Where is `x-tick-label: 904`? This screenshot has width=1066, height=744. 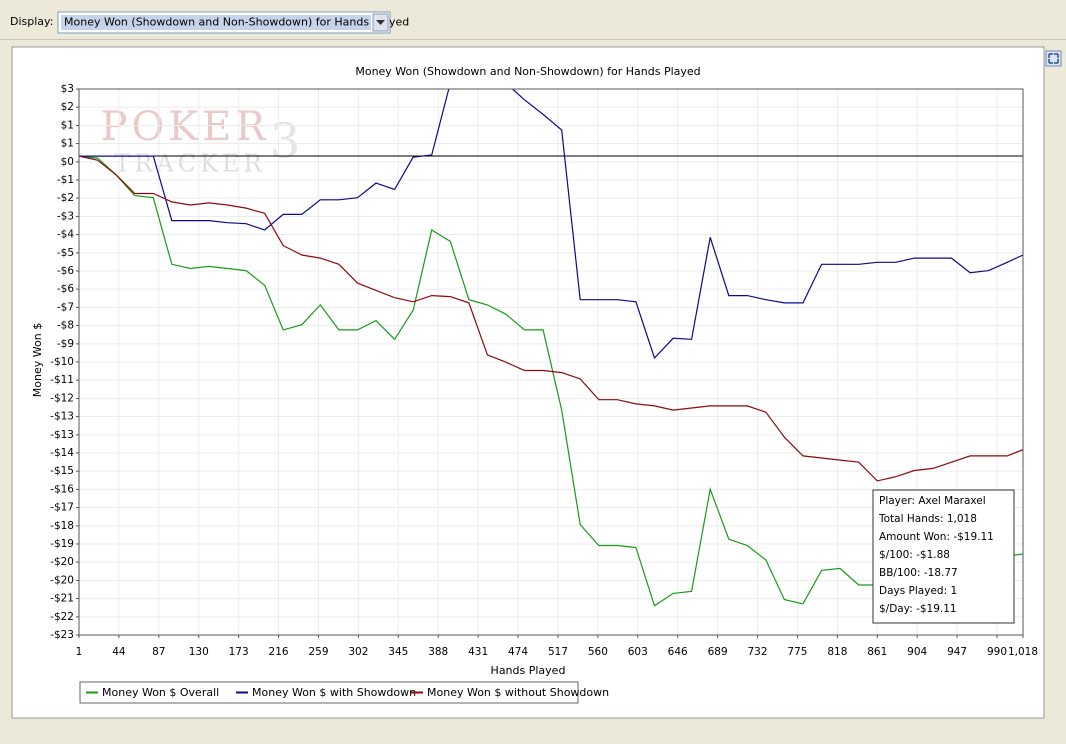
x-tick-label: 904 is located at coordinates (917, 652).